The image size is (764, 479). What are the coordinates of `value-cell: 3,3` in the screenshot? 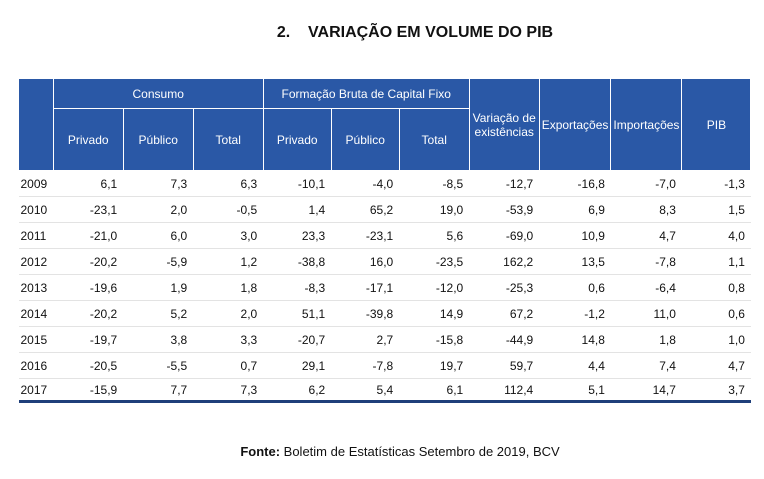 It's located at (228, 339).